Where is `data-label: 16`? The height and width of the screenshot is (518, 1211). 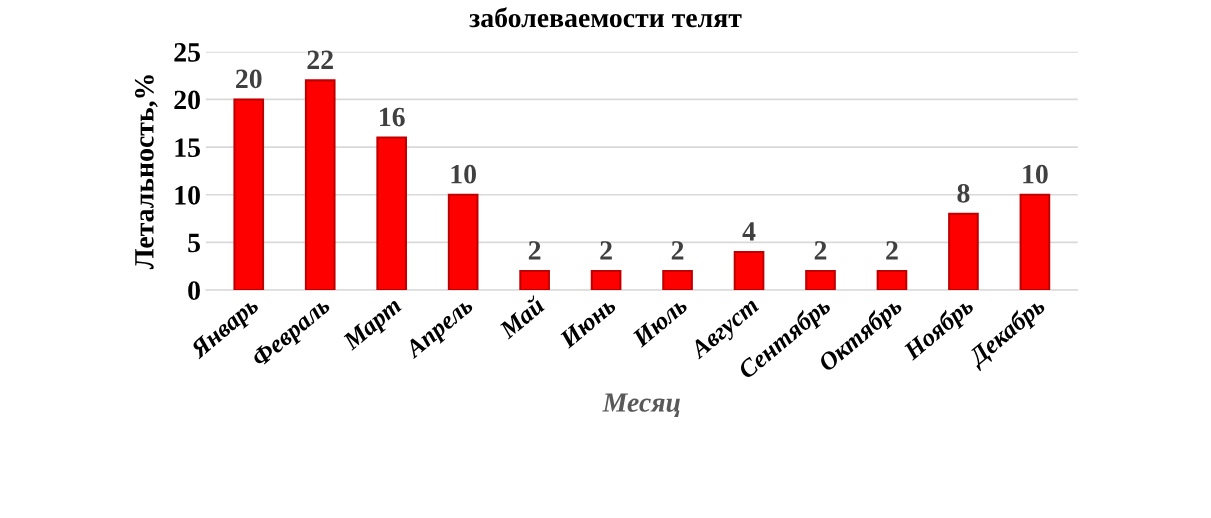
data-label: 16 is located at coordinates (392, 117).